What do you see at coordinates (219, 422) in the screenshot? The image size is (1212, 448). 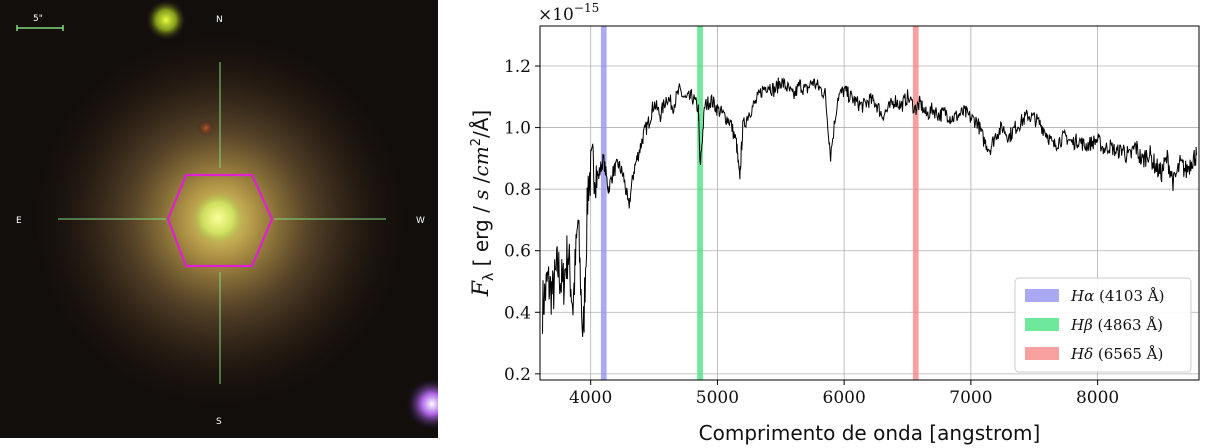 I see `compass-south: S` at bounding box center [219, 422].